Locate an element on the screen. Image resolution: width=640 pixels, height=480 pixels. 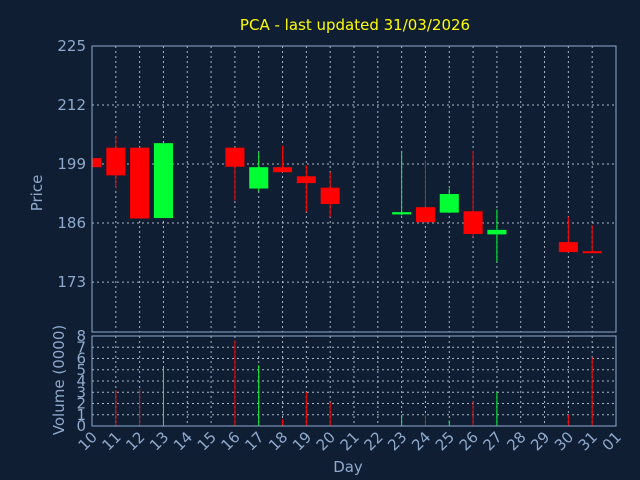
day-tick-label: 22 is located at coordinates (373, 441).